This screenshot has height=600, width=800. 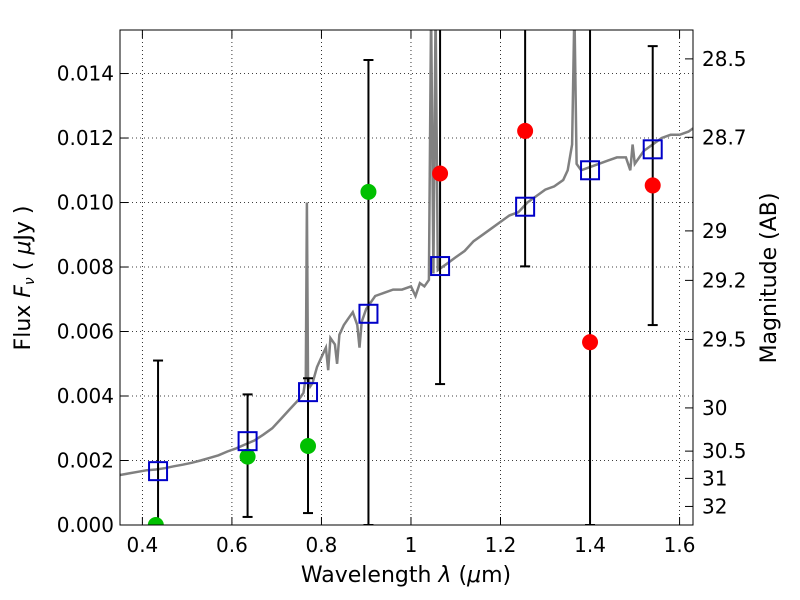 I want to click on x-tick-label: 1, so click(x=411, y=545).